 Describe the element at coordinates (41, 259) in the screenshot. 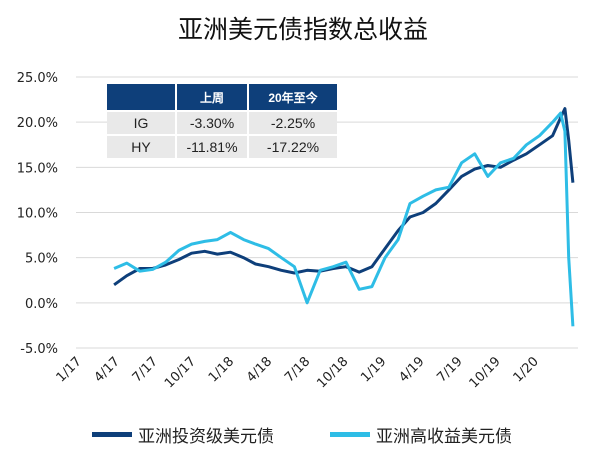

I see `y-tick-label: 5.0%` at that location.